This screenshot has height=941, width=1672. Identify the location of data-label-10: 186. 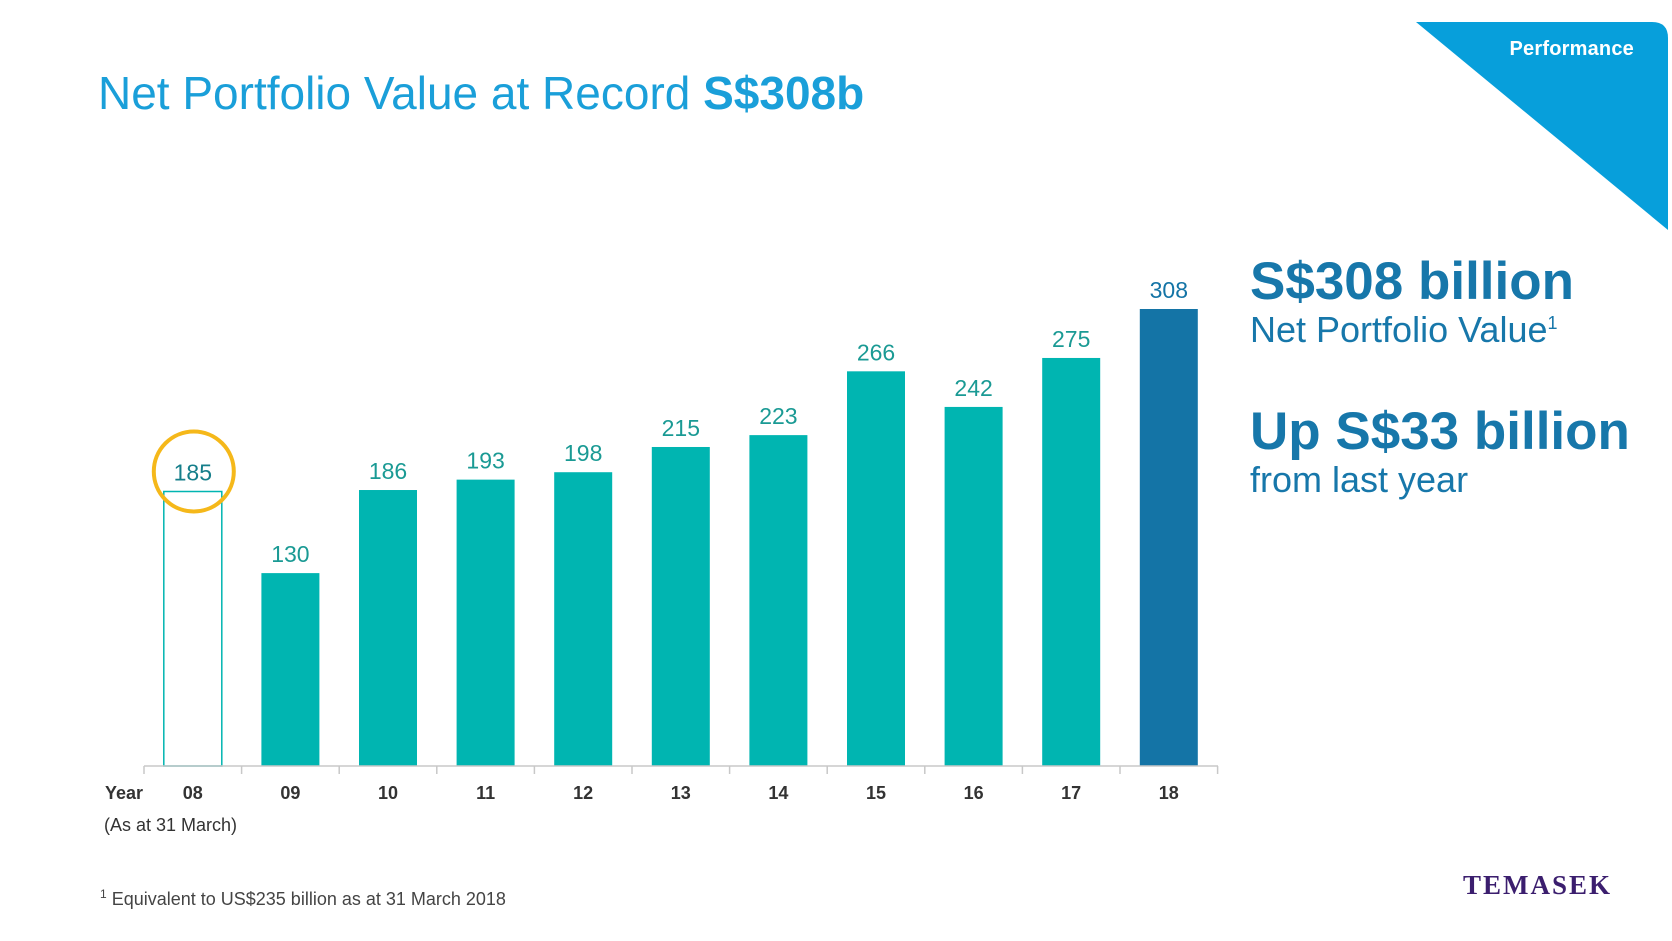
(388, 471).